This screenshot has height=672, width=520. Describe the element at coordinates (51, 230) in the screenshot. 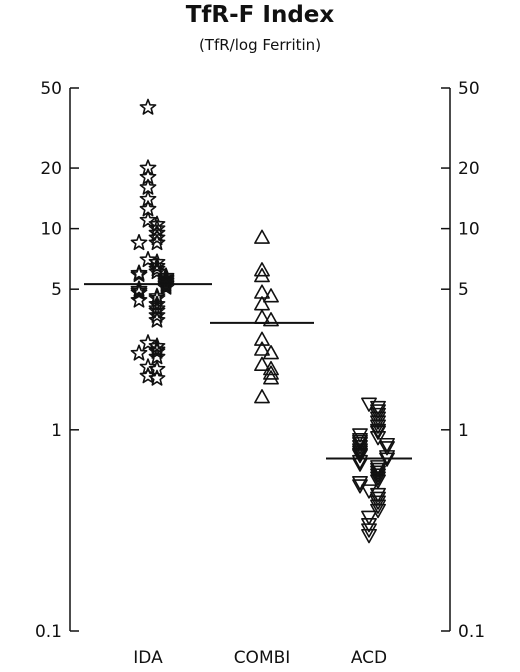

I see `left-tick-label: 10` at that location.